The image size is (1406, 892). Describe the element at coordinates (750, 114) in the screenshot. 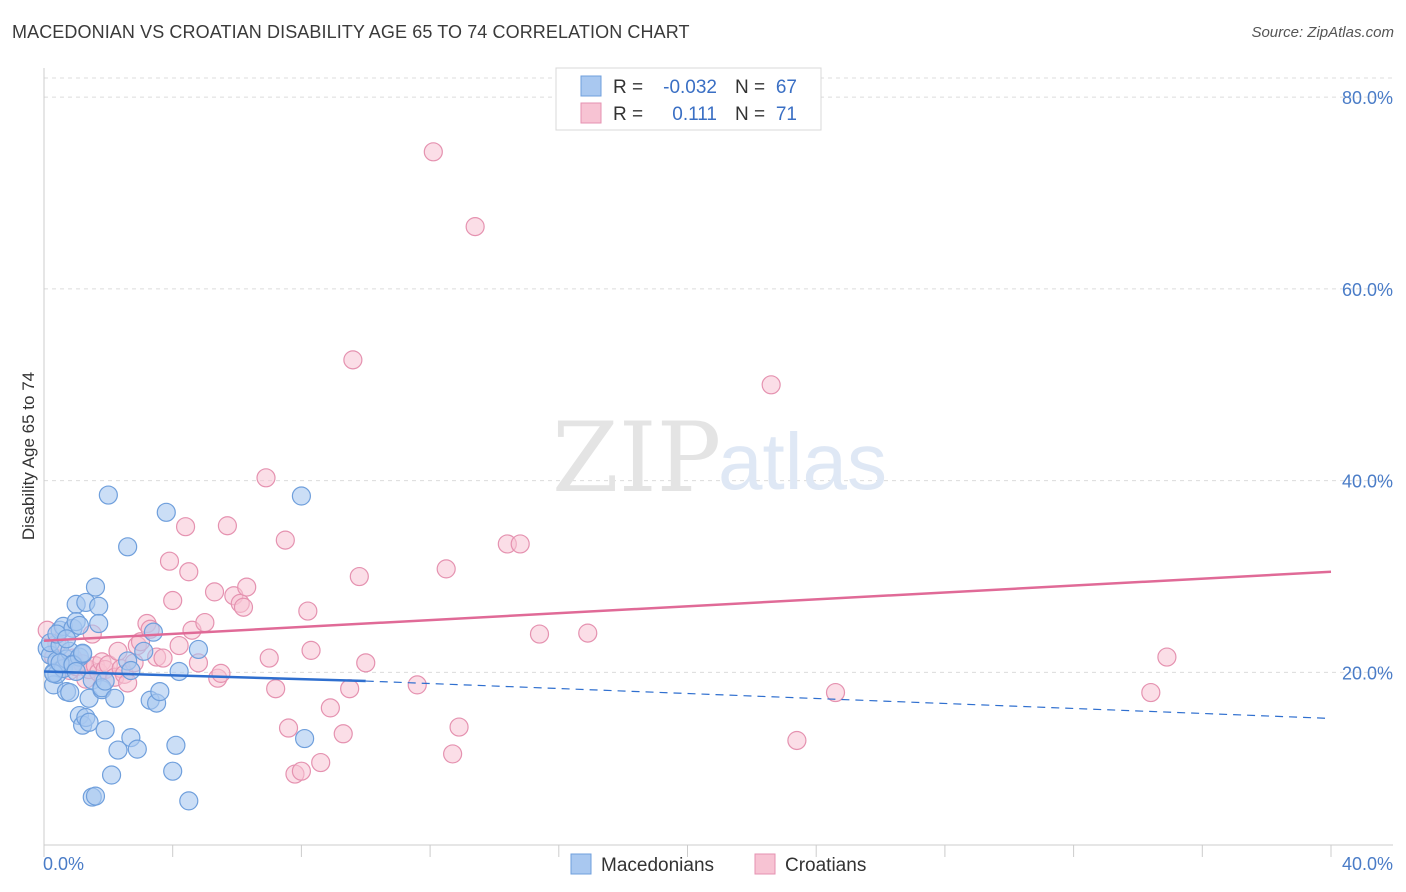

I see `legend-n-label-croatian: N =` at that location.